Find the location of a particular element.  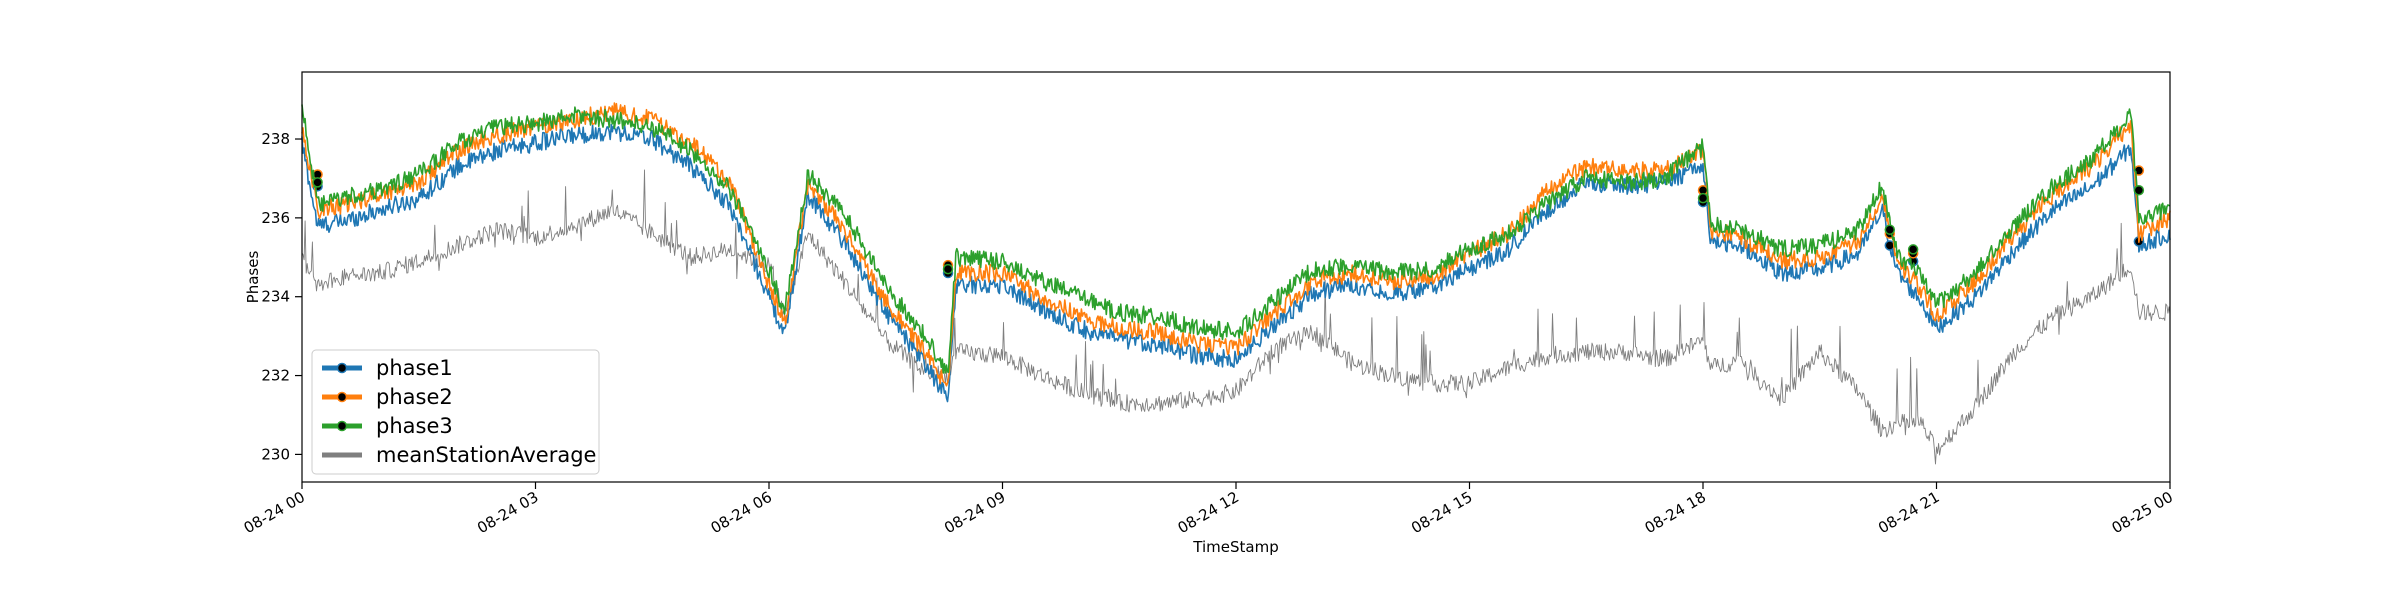

x-tick-label: 08-24 18 is located at coordinates (1675, 512).